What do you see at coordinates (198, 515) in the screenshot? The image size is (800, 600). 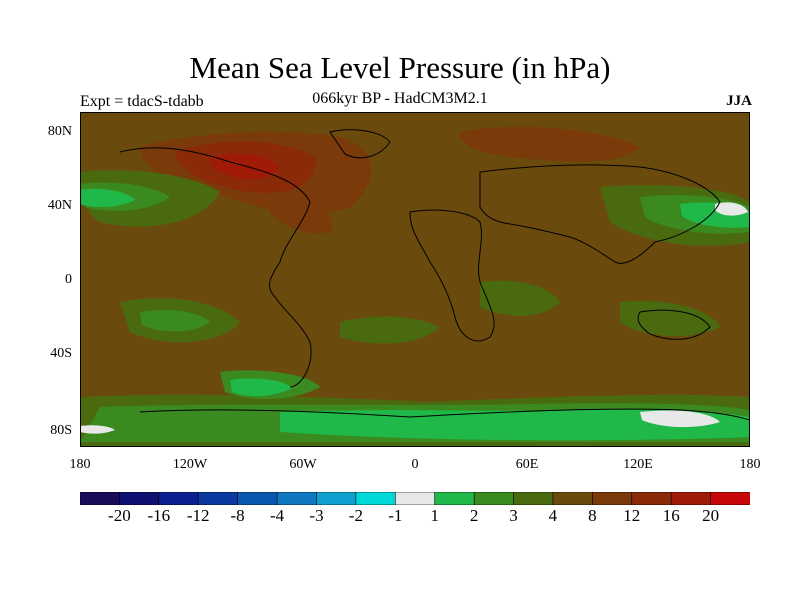 I see `colorbar-label: -12` at bounding box center [198, 515].